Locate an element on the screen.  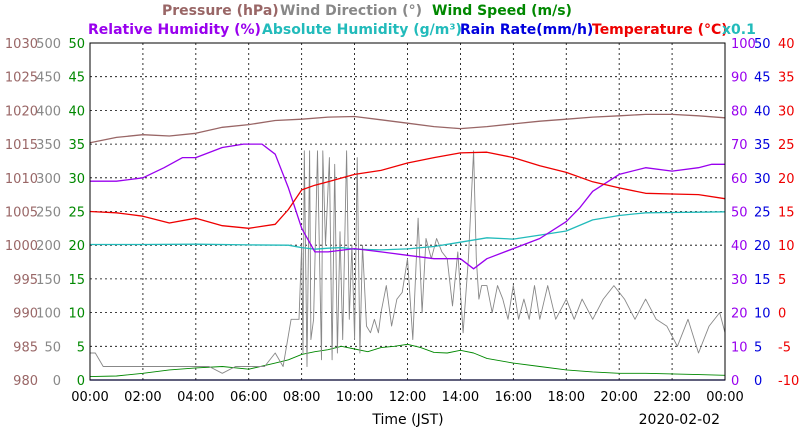
tick-temperature: 40 is located at coordinates (786, 44).